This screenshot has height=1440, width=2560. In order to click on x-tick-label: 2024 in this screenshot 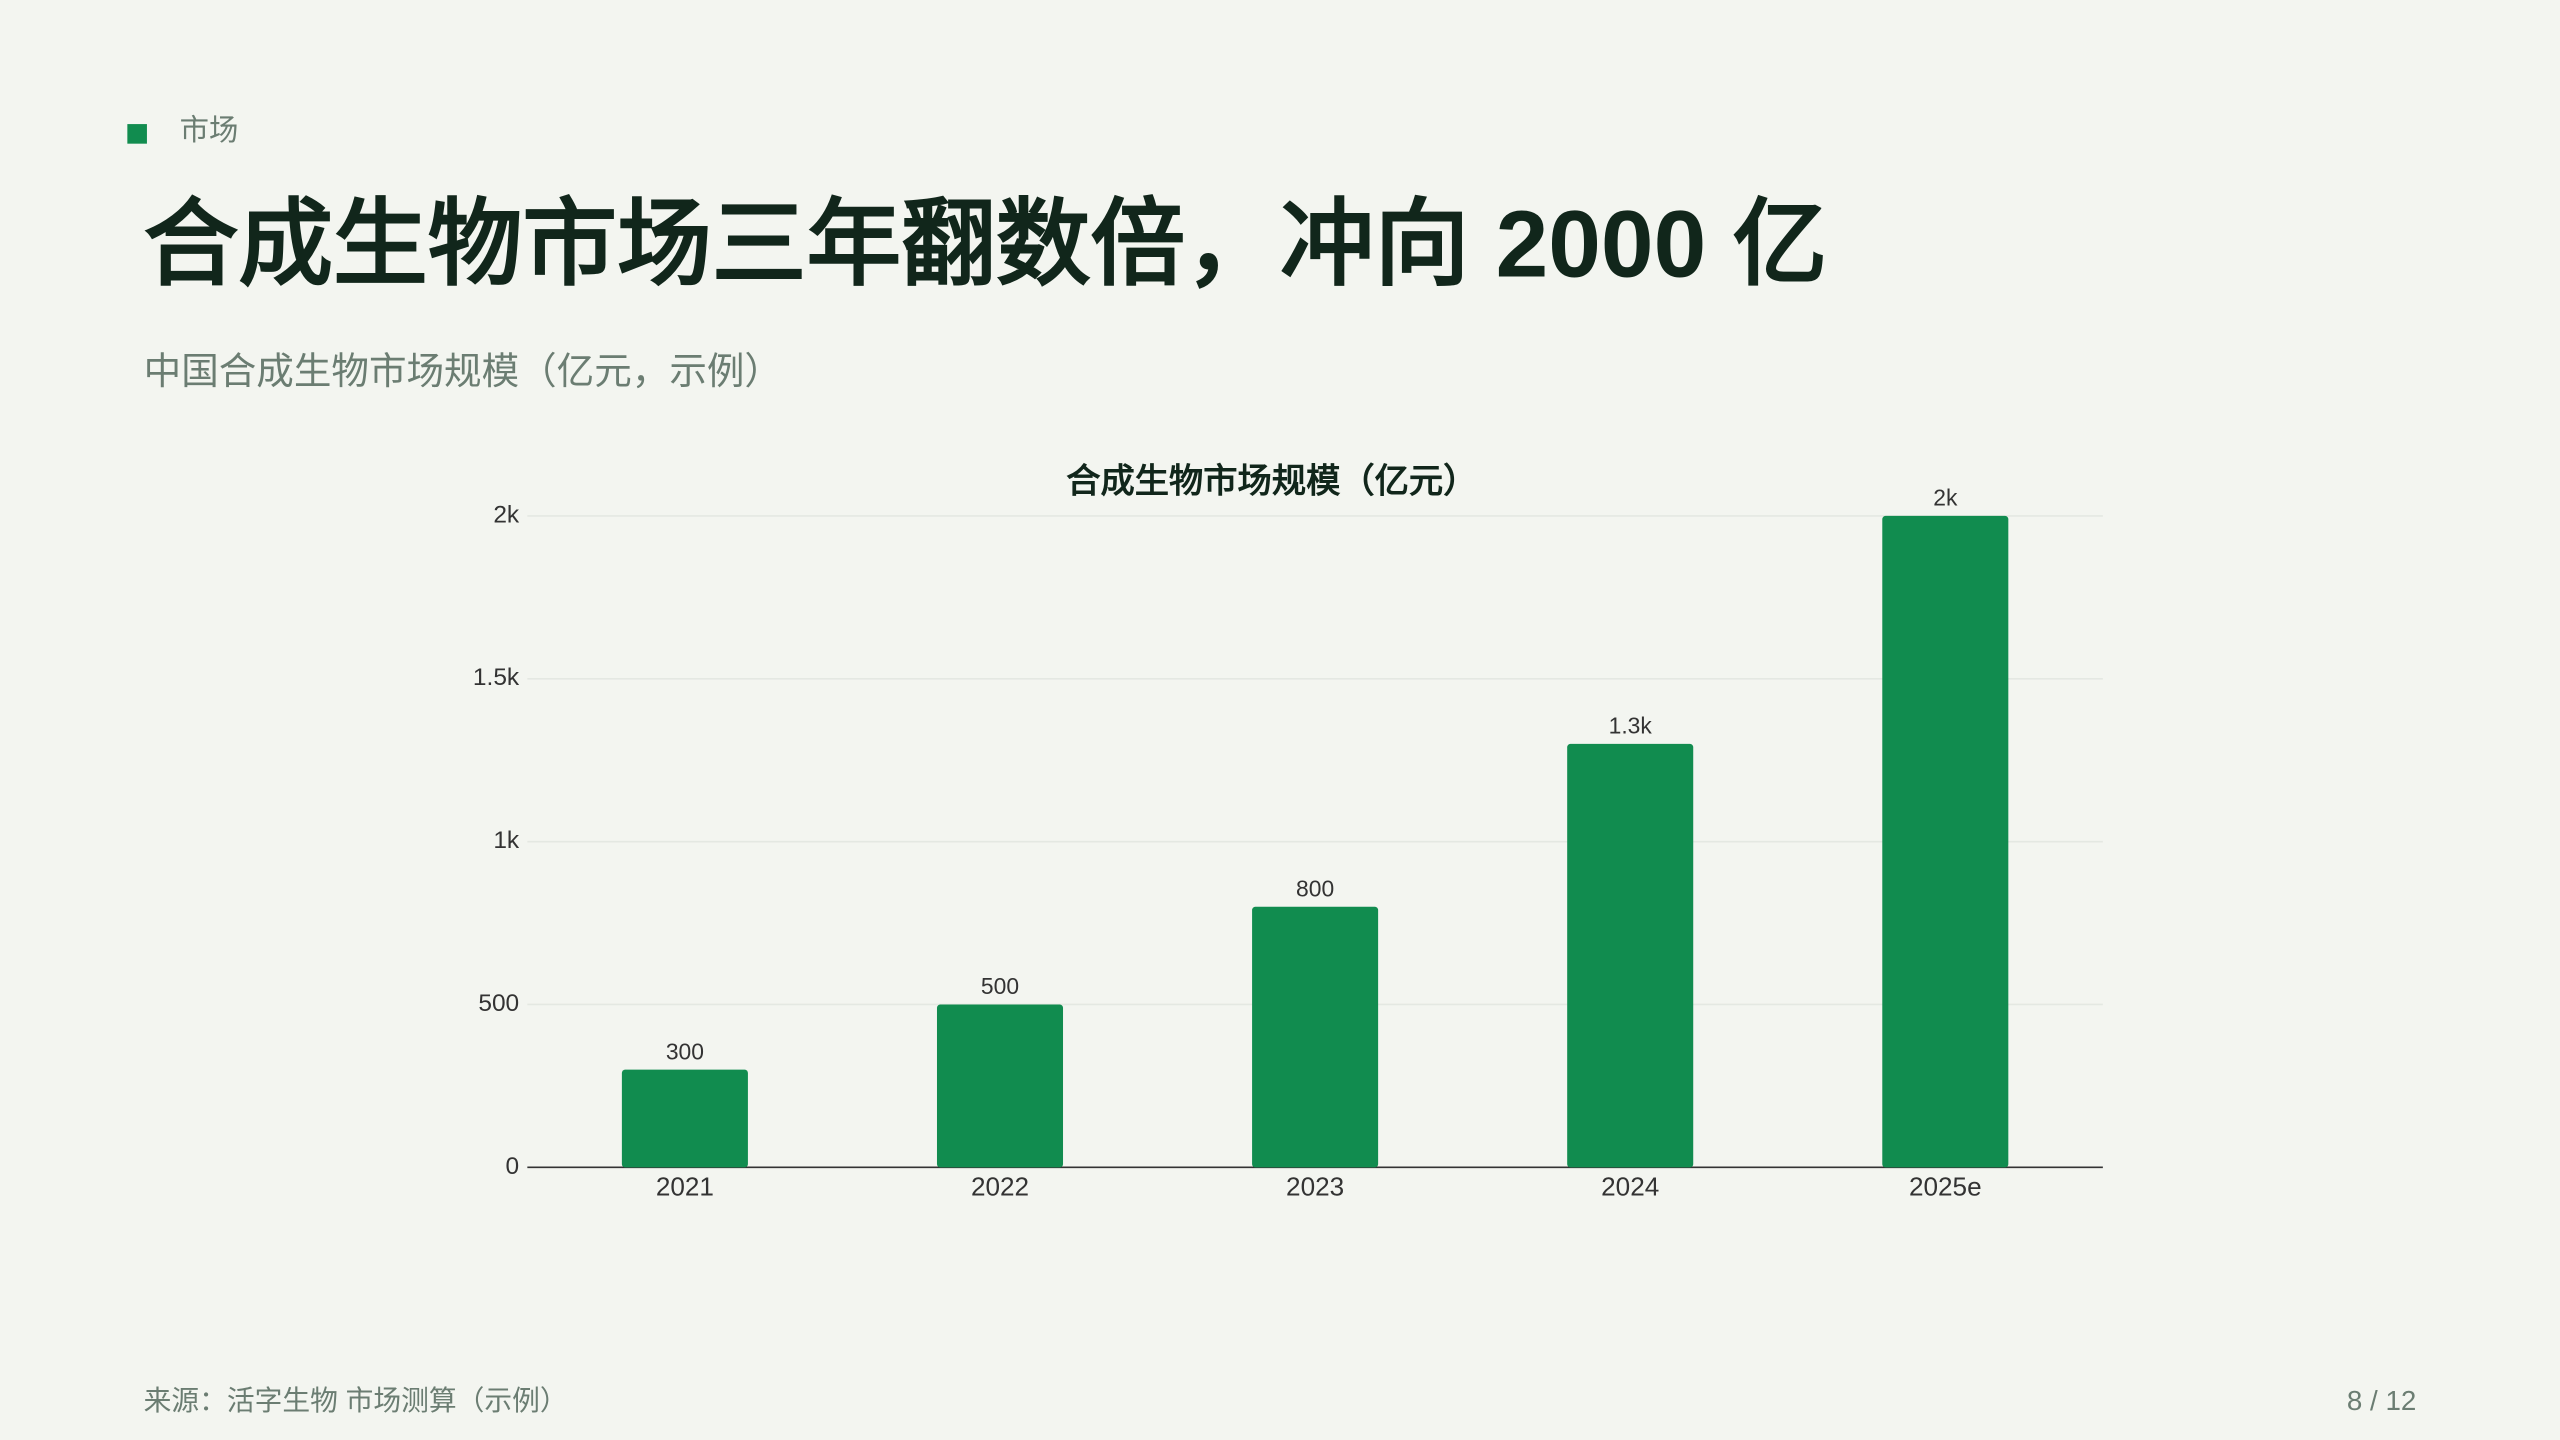, I will do `click(1630, 1186)`.